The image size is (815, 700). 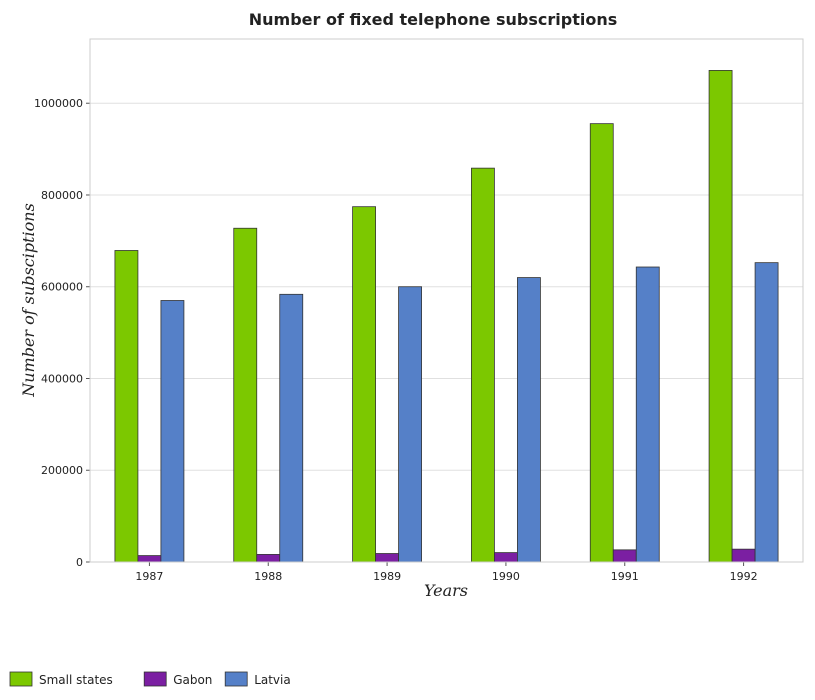 What do you see at coordinates (625, 576) in the screenshot?
I see `x-tick-label: 1991` at bounding box center [625, 576].